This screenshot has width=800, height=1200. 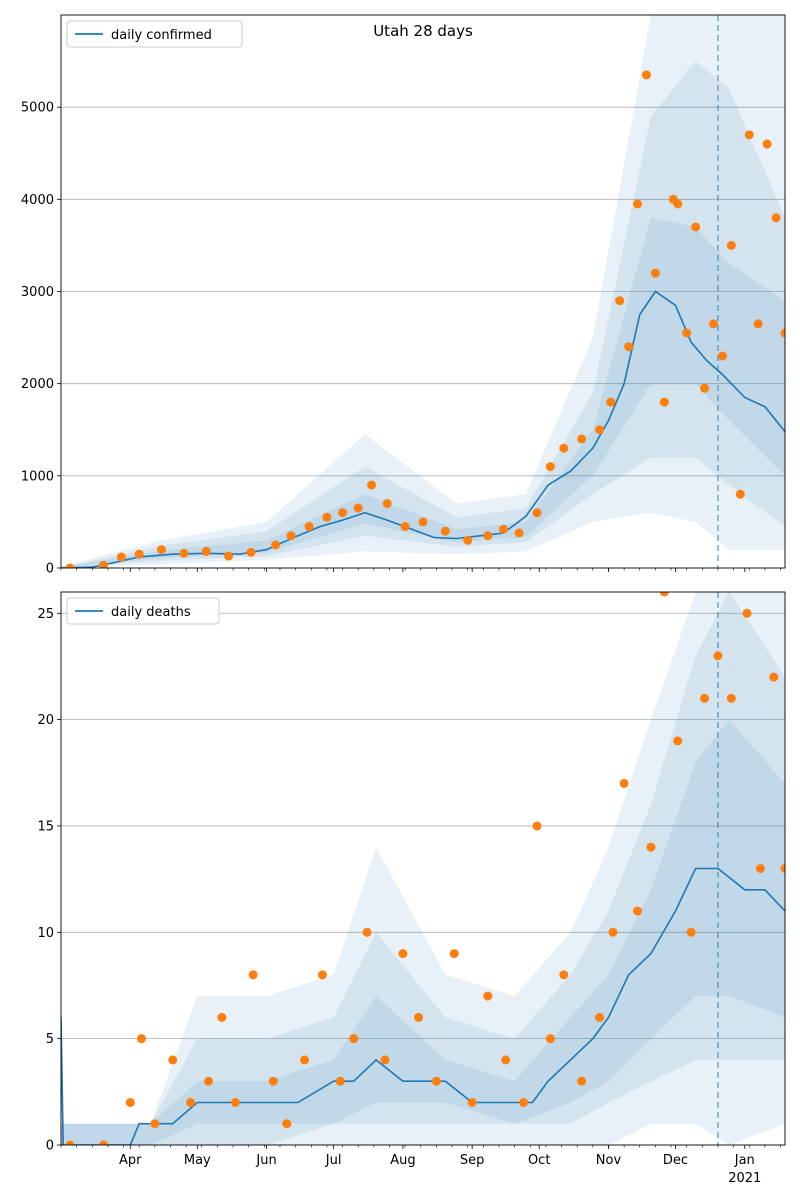 What do you see at coordinates (333, 1160) in the screenshot?
I see `x-tick-label: Jul` at bounding box center [333, 1160].